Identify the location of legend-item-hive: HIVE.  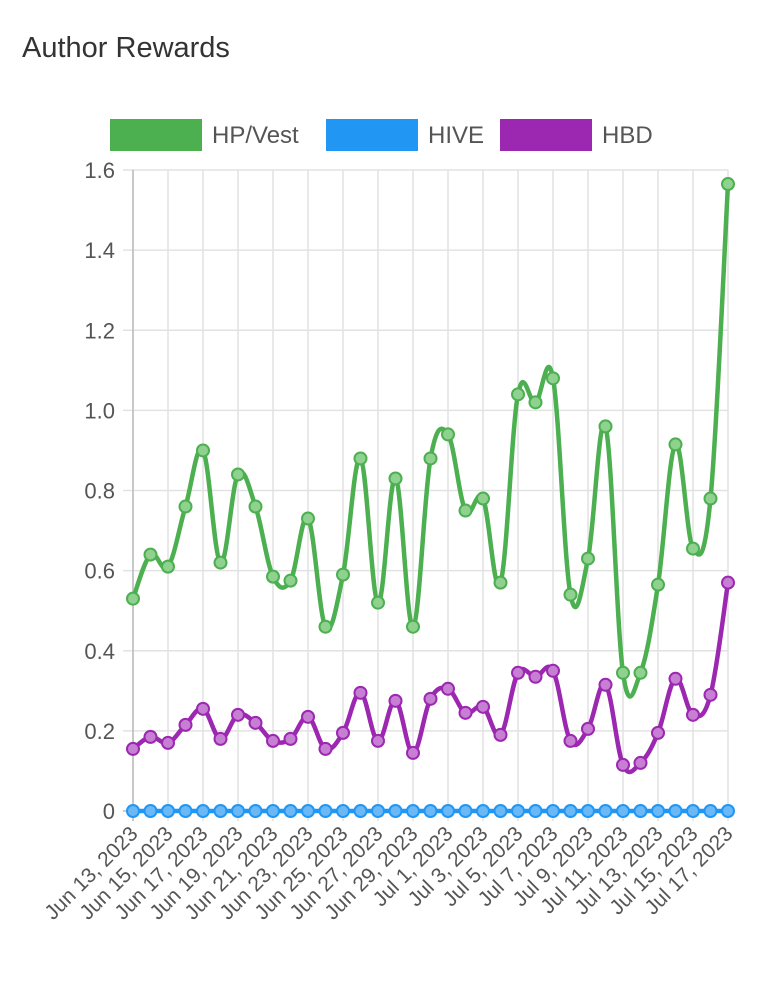
(405, 135).